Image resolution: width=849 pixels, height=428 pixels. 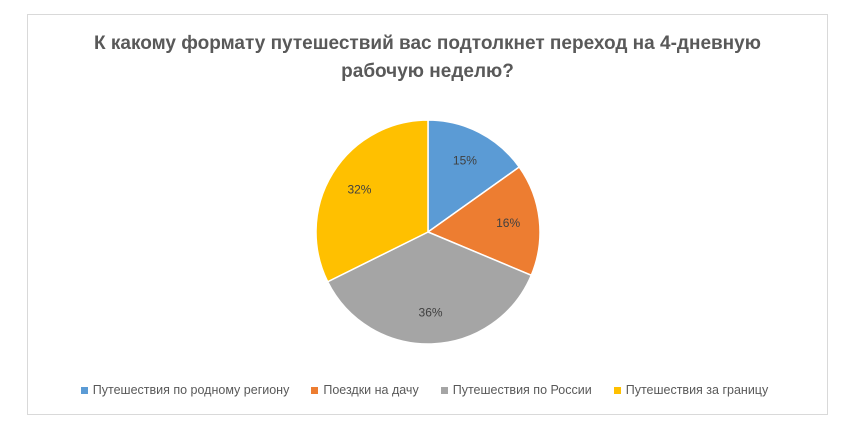 I want to click on legend-item: Путешествия по родному региону, so click(x=185, y=390).